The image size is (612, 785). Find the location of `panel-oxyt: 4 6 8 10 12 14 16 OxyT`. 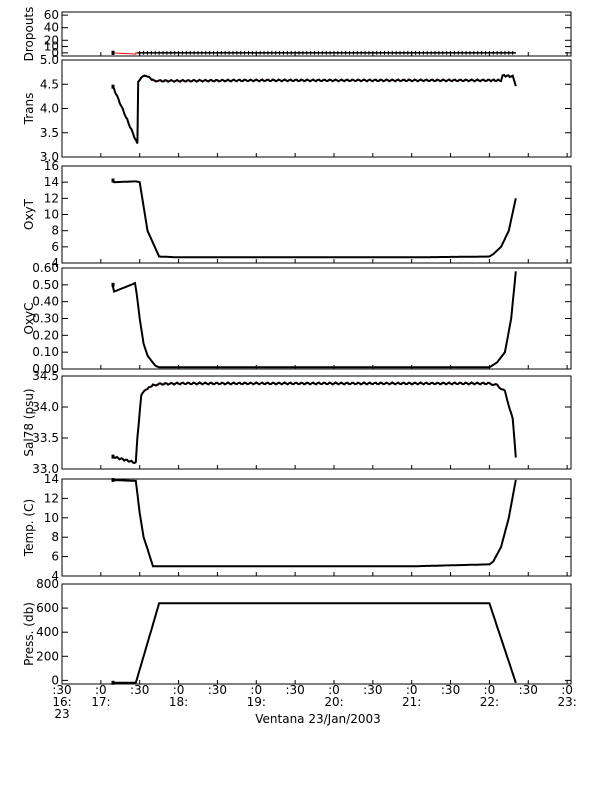

panel-oxyt: 4 6 8 10 12 14 16 OxyT is located at coordinates (297, 214).